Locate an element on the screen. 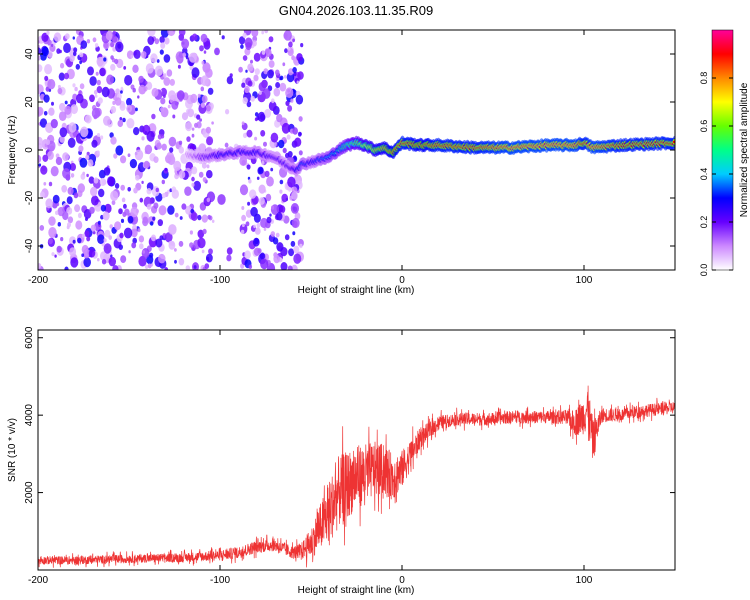 This screenshot has height=600, width=750. x-tick-label: -100 is located at coordinates (220, 280).